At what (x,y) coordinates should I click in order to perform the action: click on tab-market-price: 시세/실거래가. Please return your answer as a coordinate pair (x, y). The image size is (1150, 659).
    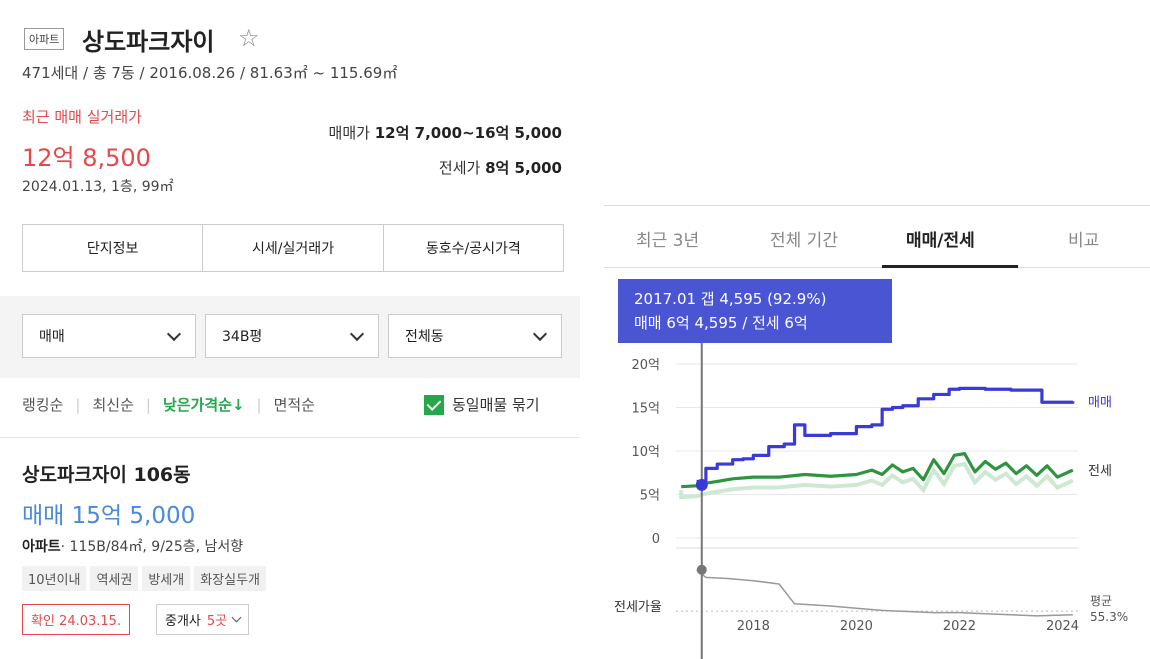
    Looking at the image, I should click on (293, 248).